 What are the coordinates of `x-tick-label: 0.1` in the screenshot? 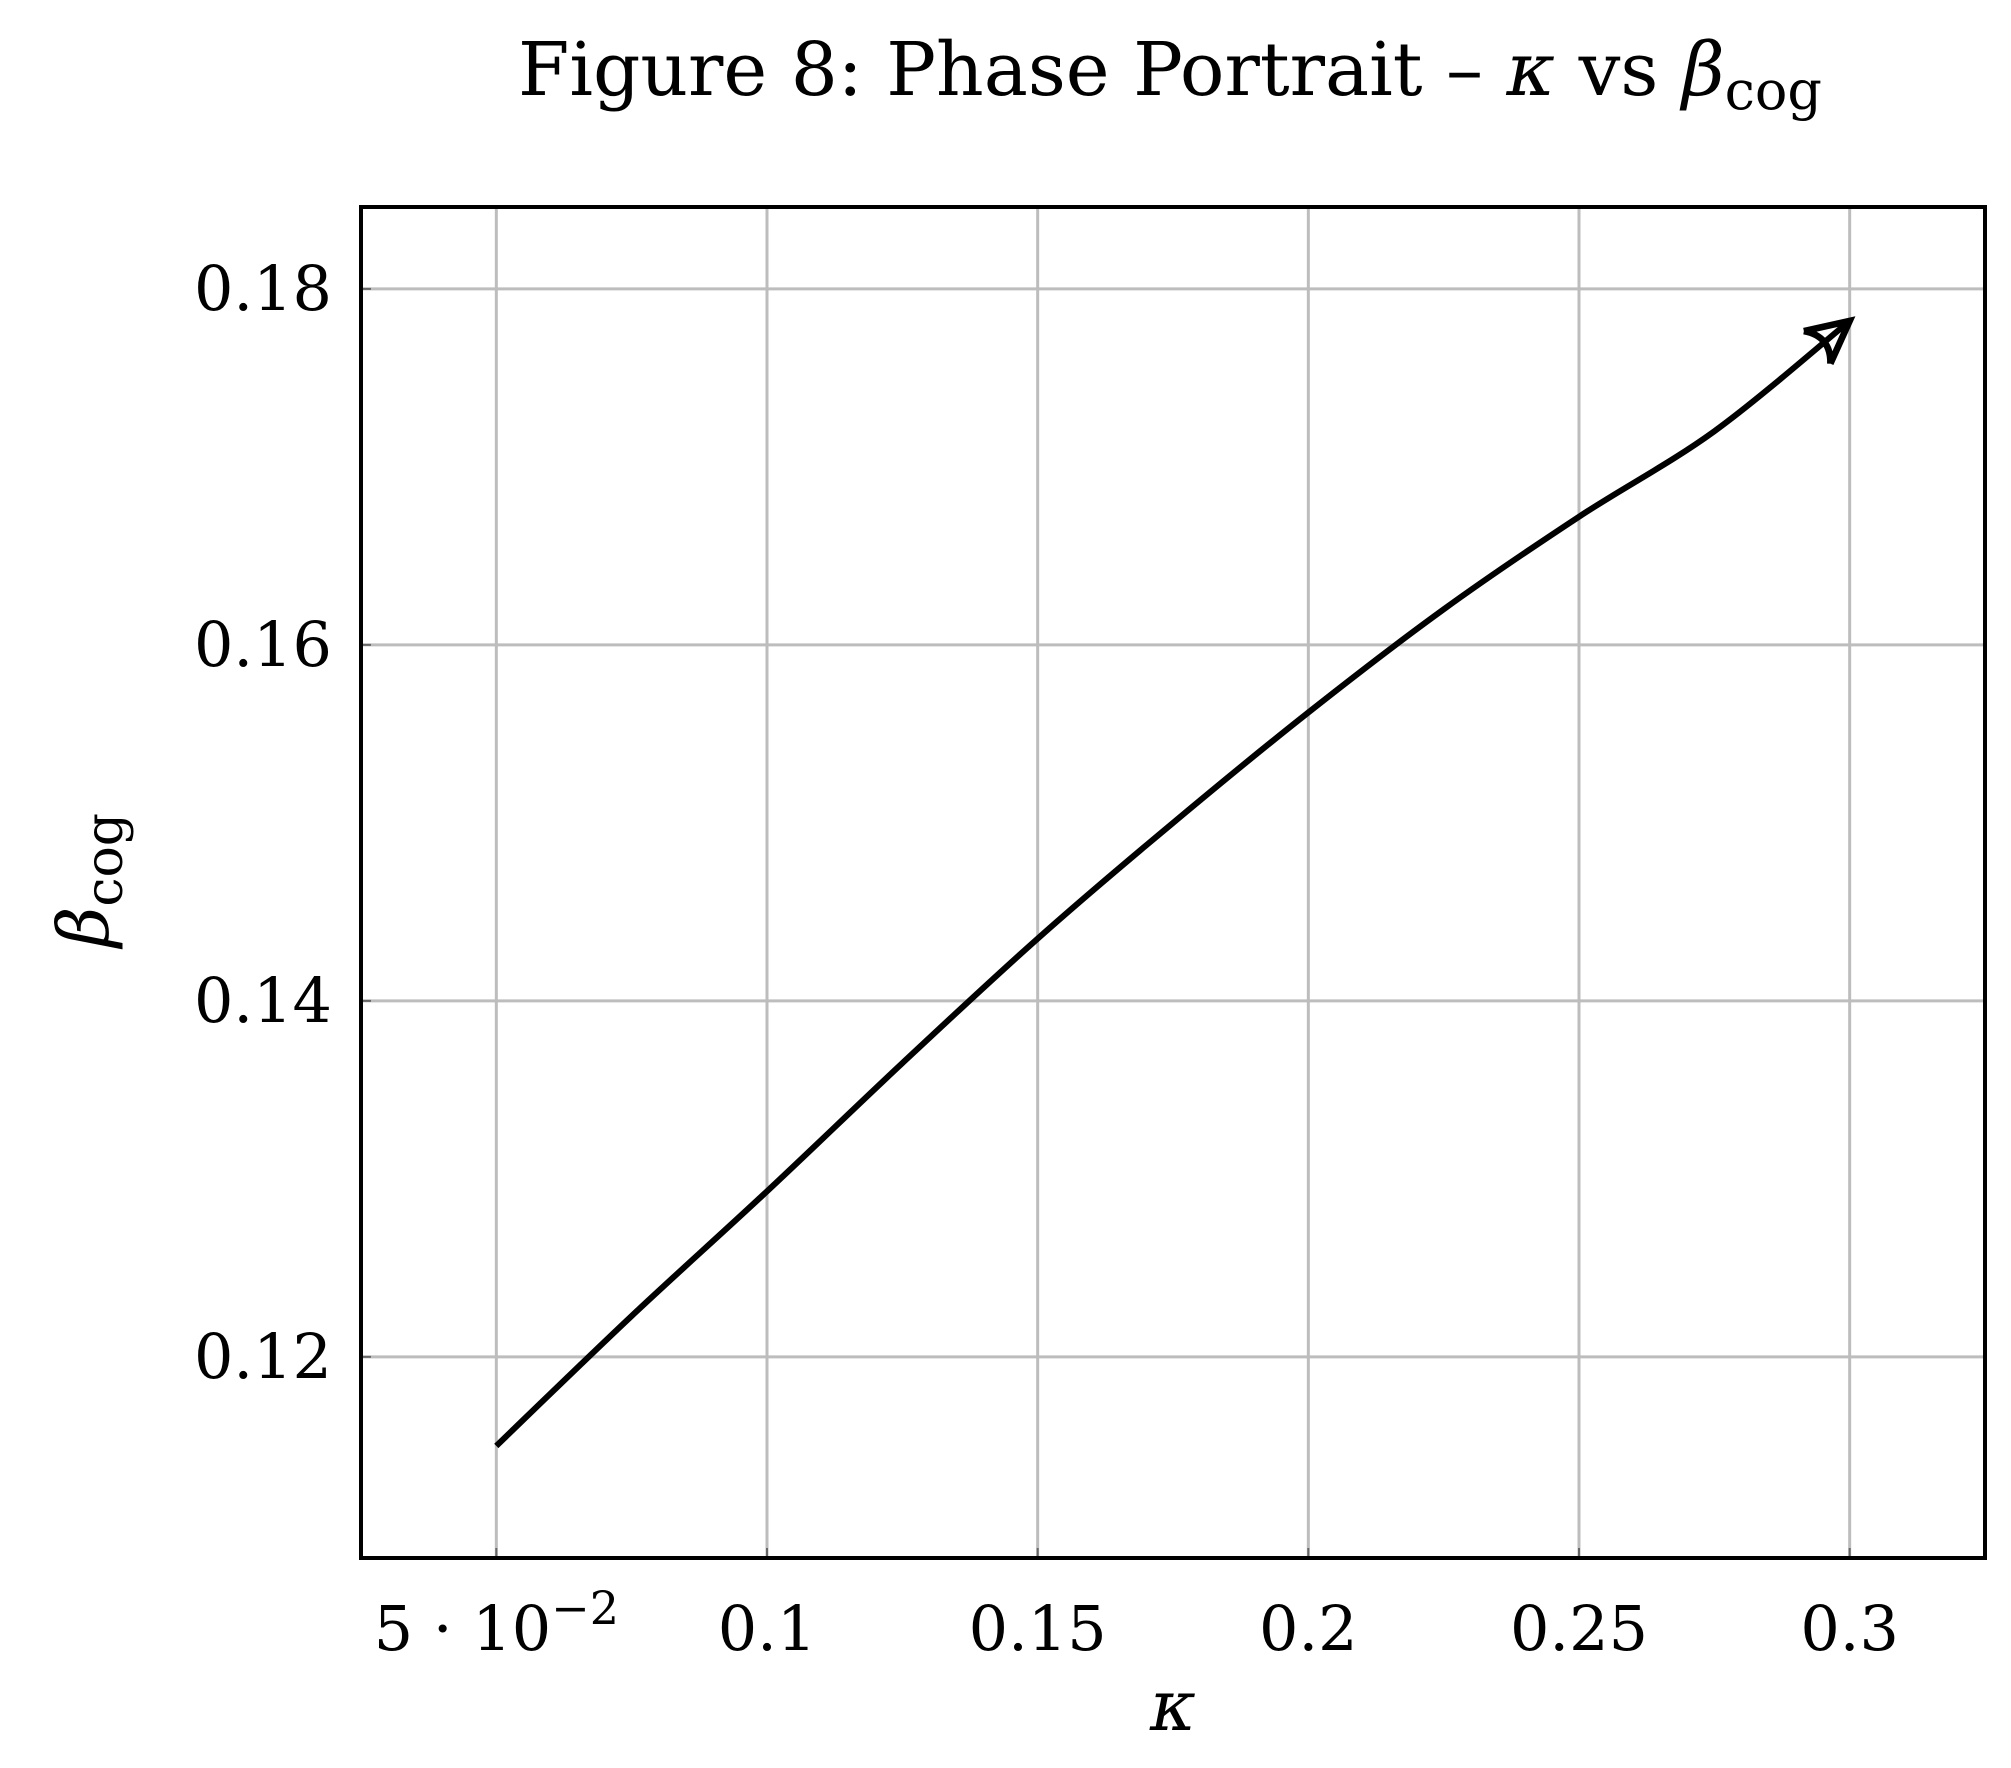 It's located at (767, 1628).